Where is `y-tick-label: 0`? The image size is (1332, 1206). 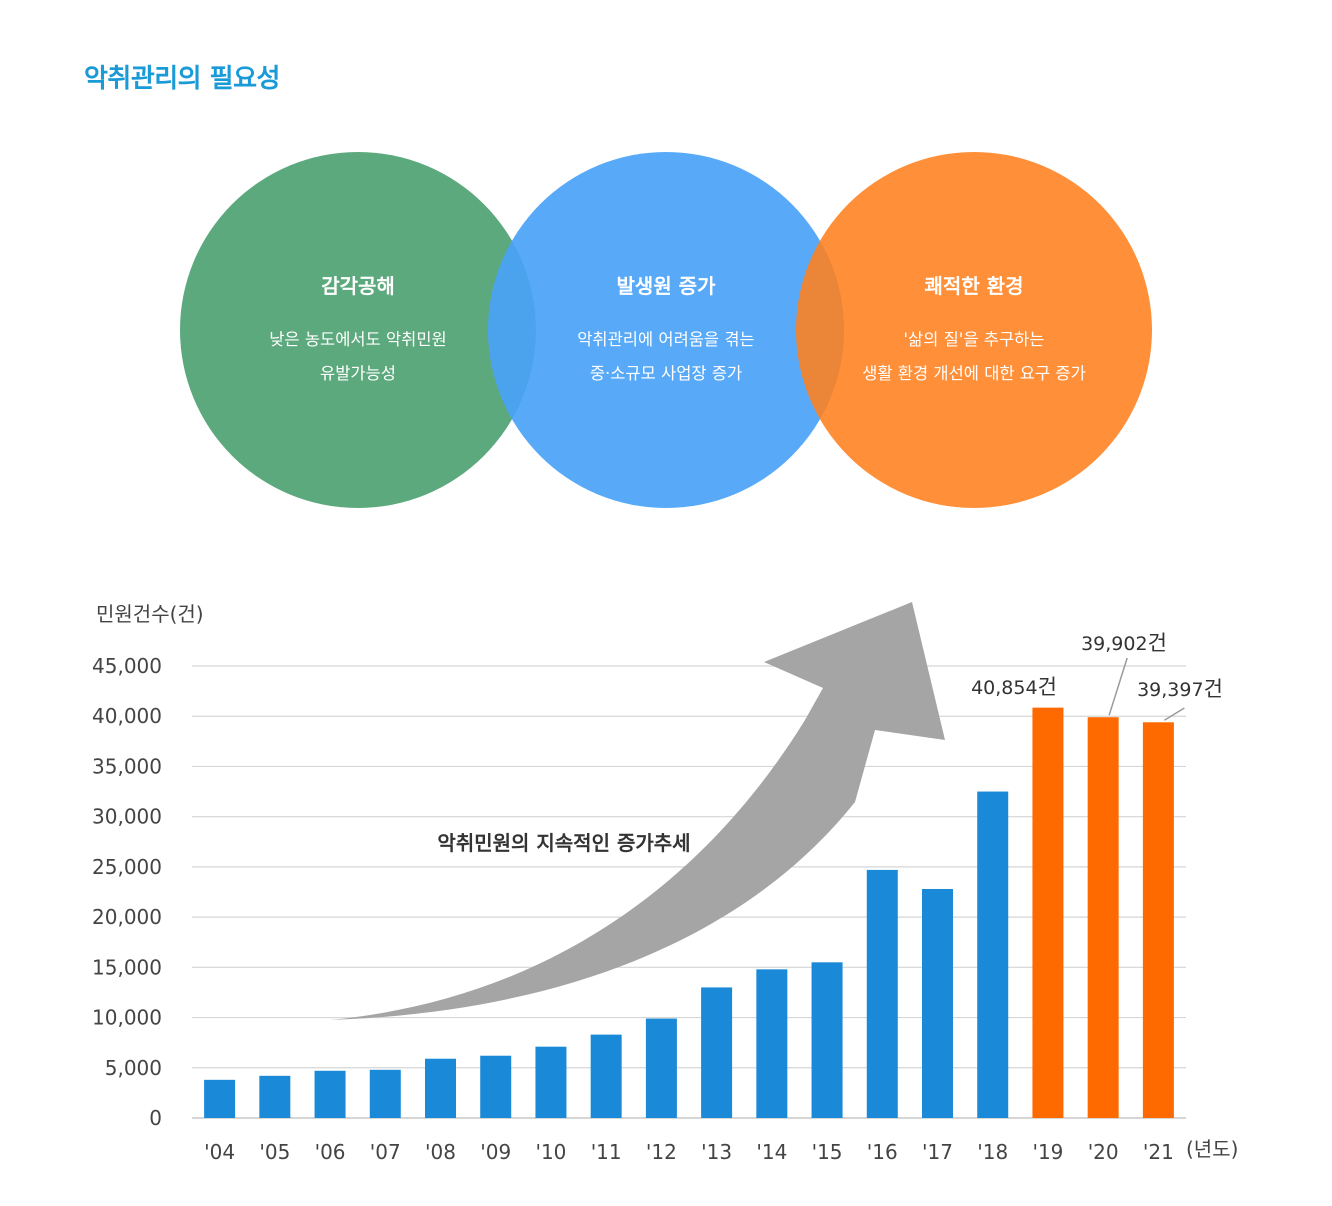 y-tick-label: 0 is located at coordinates (155, 1118).